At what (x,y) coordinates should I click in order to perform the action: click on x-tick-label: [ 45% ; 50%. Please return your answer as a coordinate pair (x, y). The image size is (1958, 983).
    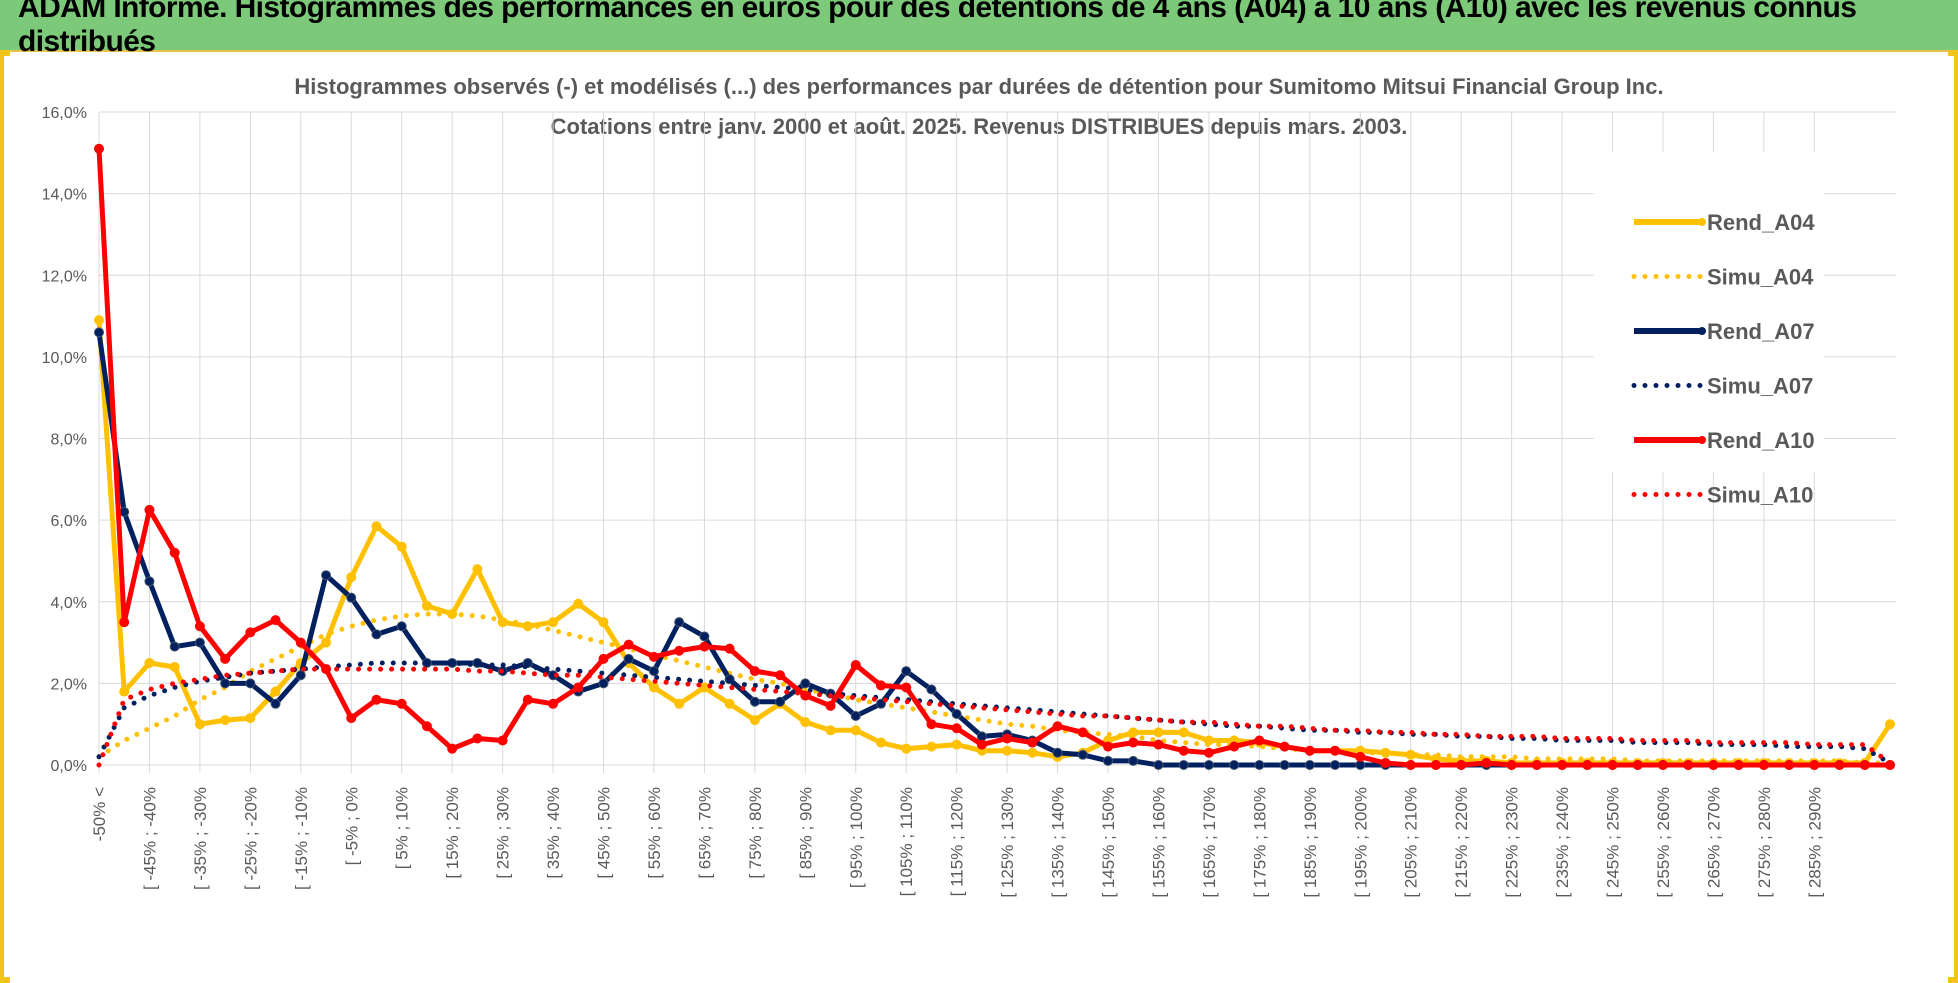
    Looking at the image, I should click on (604, 833).